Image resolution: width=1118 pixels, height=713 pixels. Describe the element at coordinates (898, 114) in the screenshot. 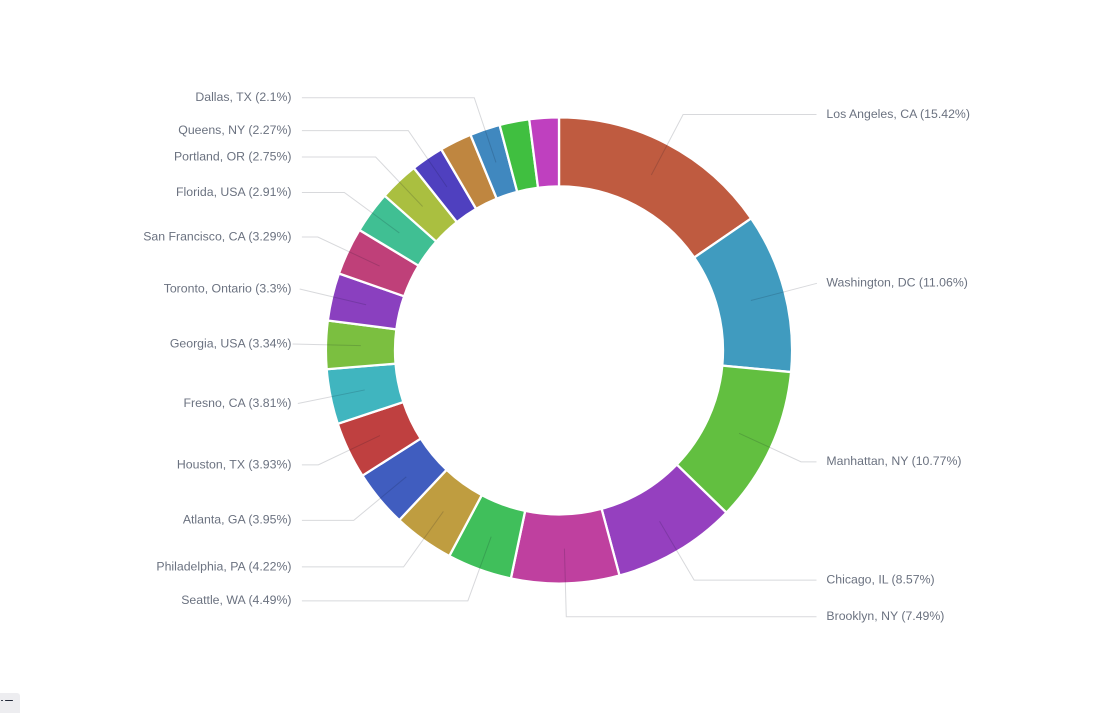

I see `svg-text: Los Angeles, CA (15.42%)` at that location.